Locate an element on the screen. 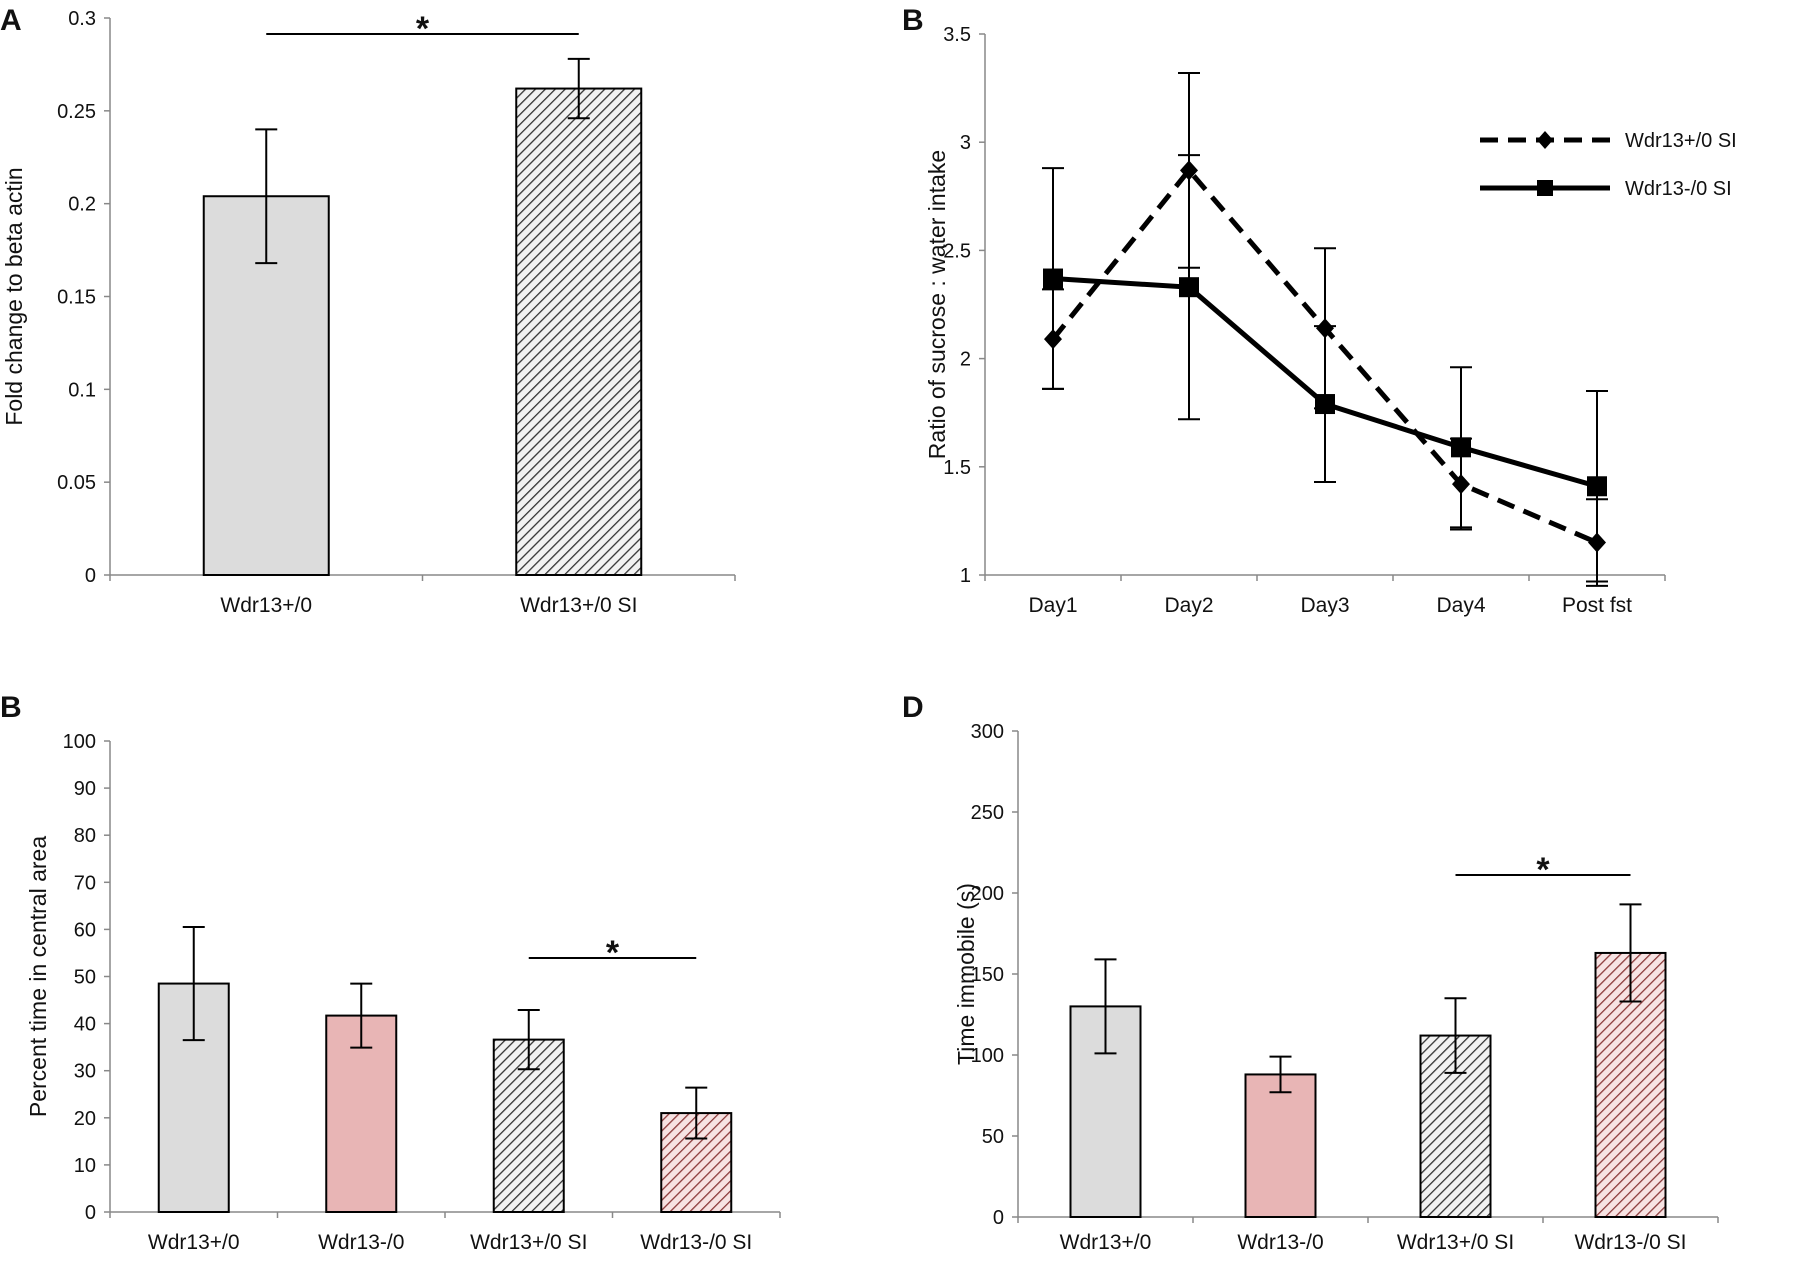 This screenshot has height=1261, width=1800. y-tick-label: 2 is located at coordinates (965, 360).